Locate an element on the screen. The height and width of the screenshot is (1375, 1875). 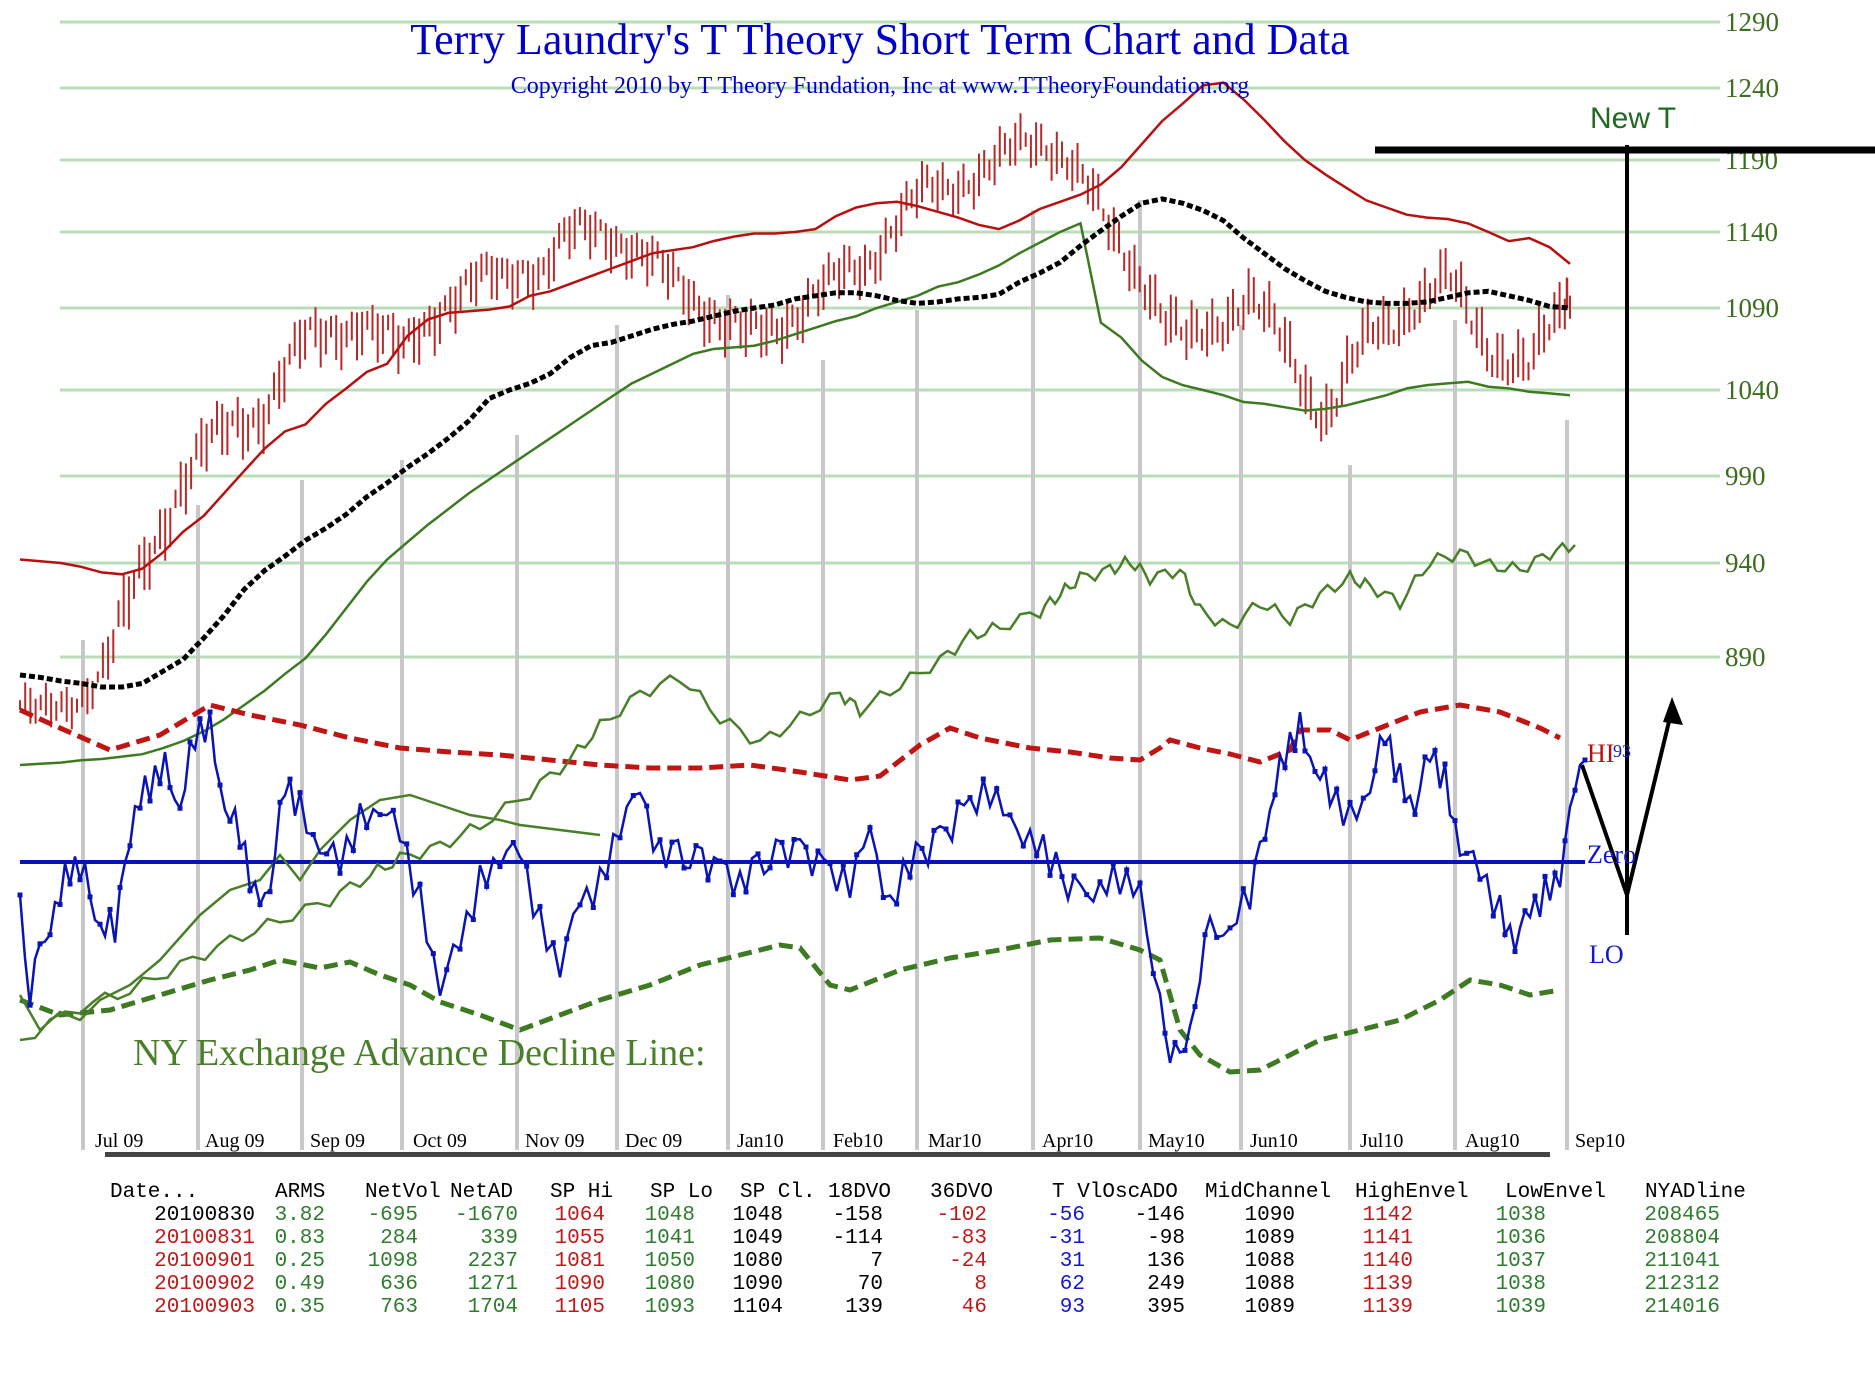
table-cell: 0.49 is located at coordinates (300, 1284).